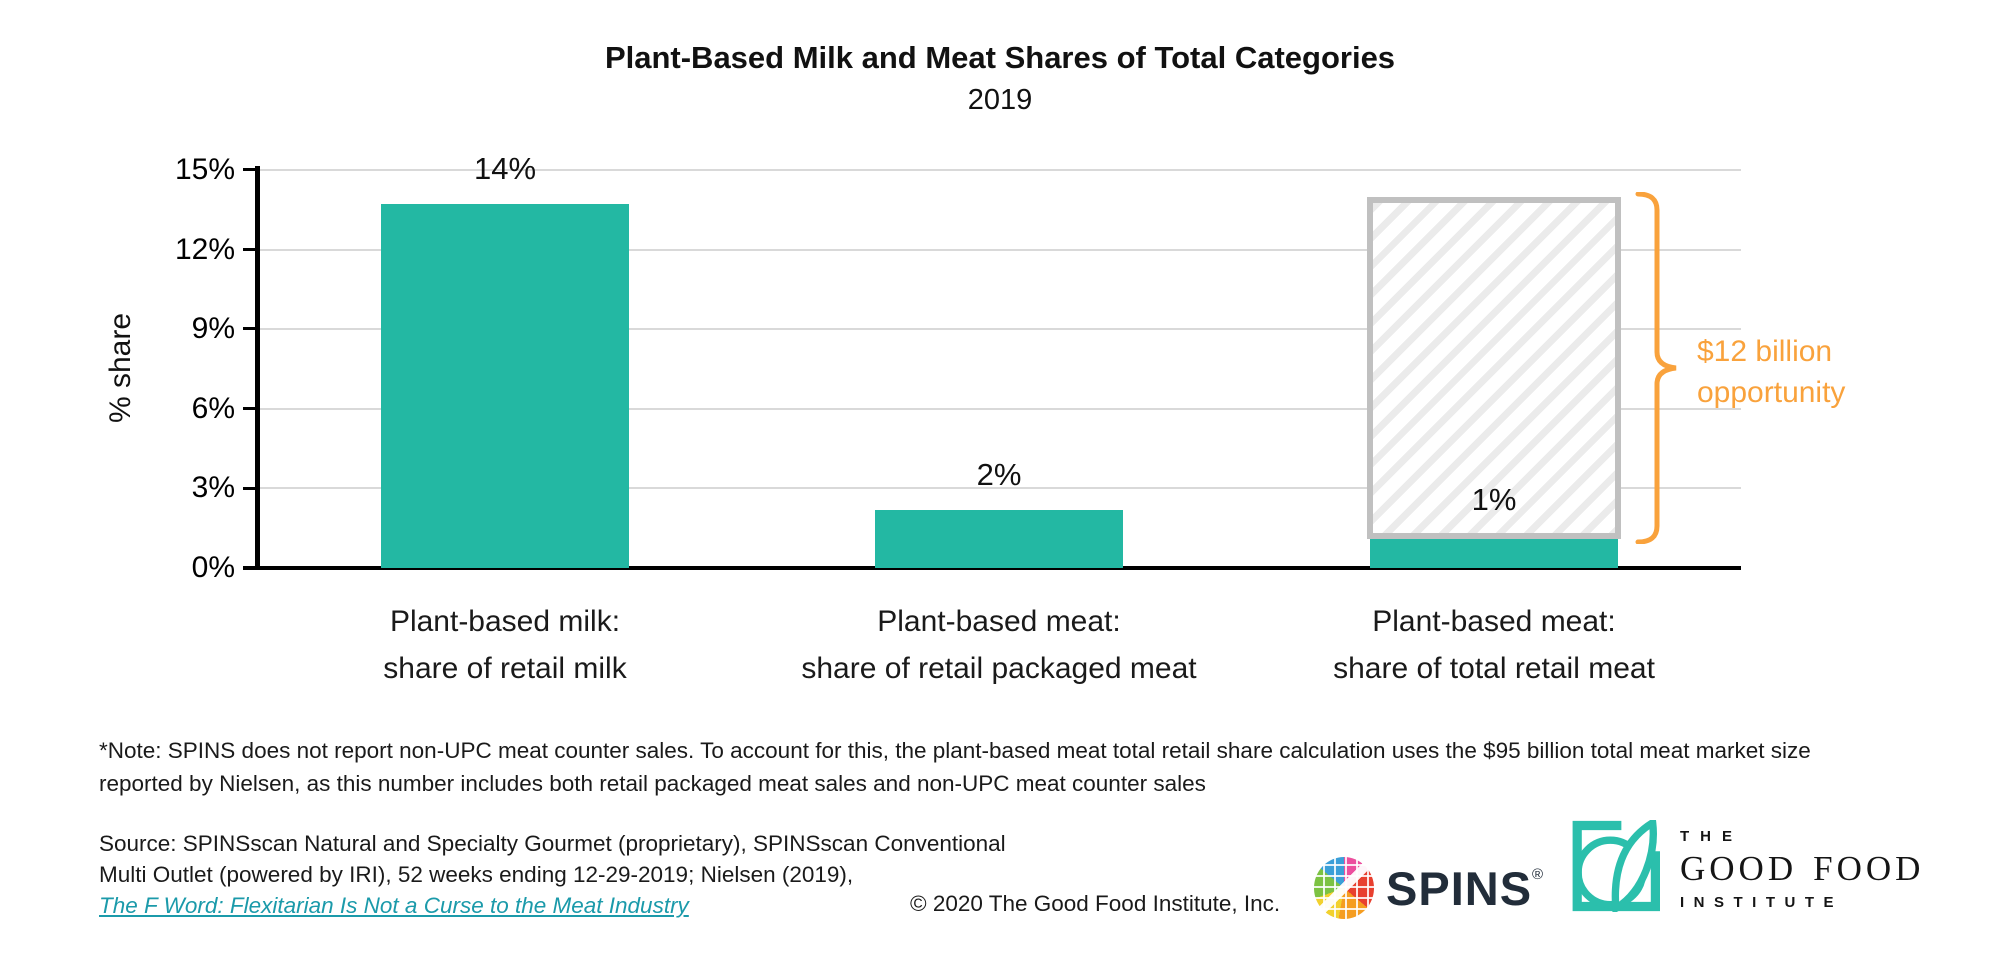  What do you see at coordinates (257, 368) in the screenshot?
I see `y-axis-line` at bounding box center [257, 368].